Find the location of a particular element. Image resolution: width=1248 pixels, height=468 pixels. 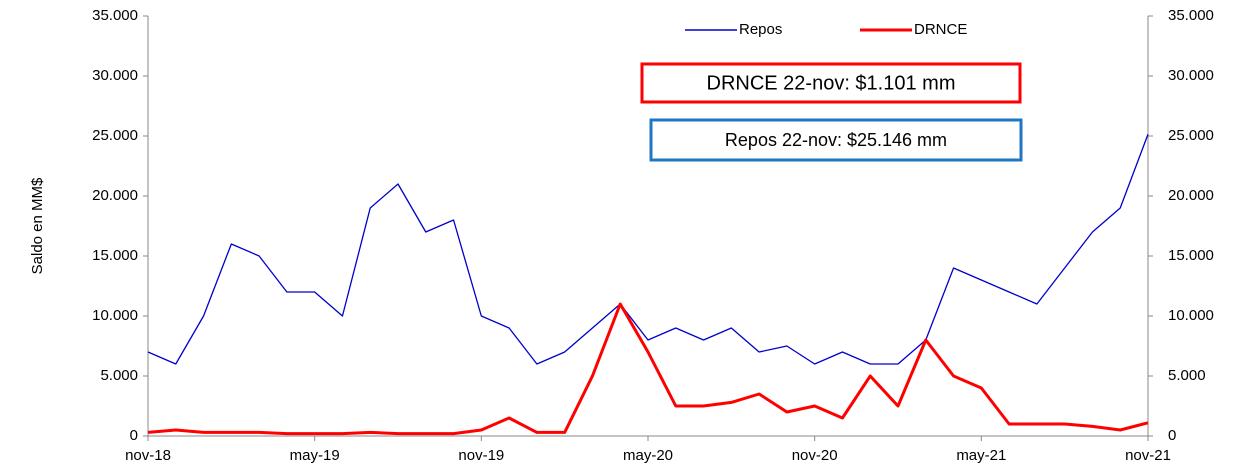

y-tick-label: 25.000 is located at coordinates (115, 135).